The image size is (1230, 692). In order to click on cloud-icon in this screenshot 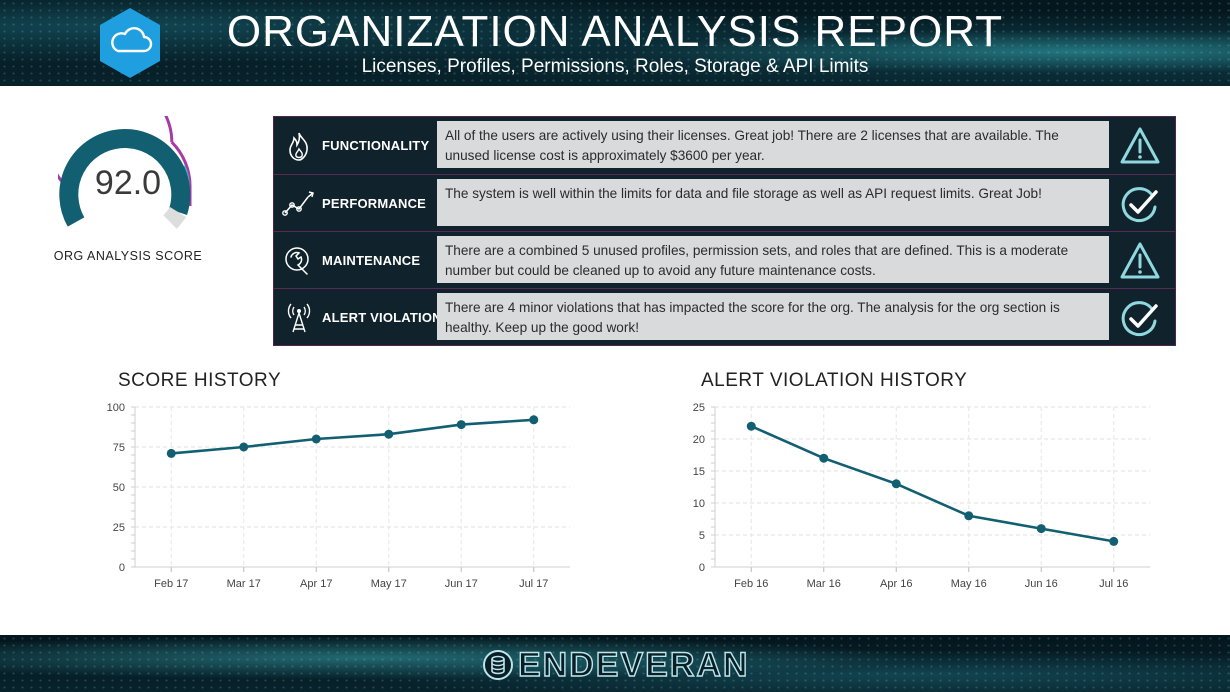, I will do `click(130, 43)`.